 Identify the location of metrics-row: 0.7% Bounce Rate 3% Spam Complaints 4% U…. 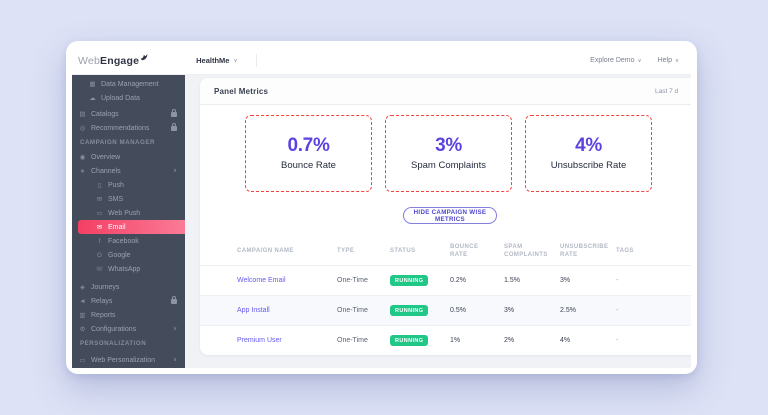
(468, 153).